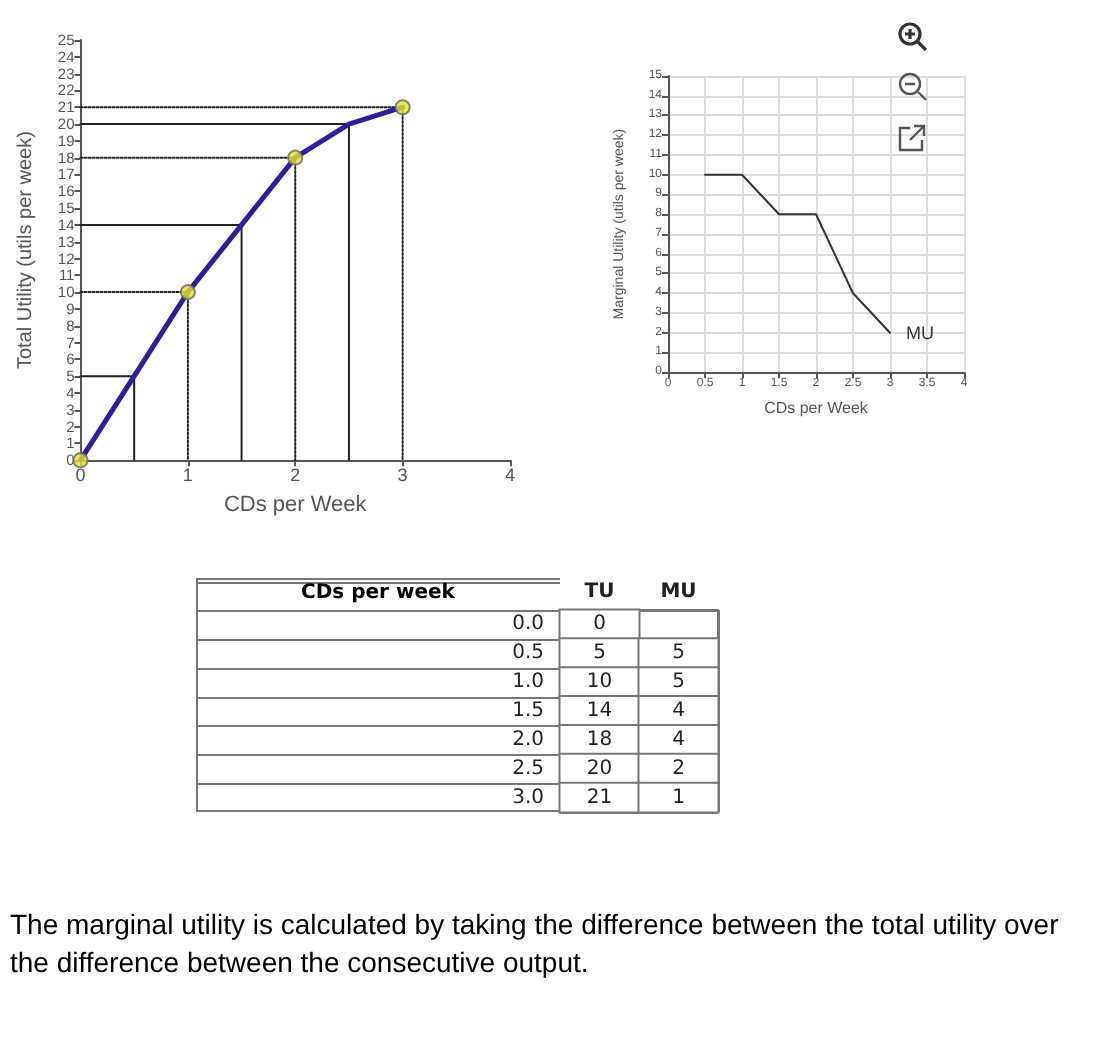 This screenshot has height=1046, width=1120. I want to click on y-tick-label: 2.0, so click(528, 739).